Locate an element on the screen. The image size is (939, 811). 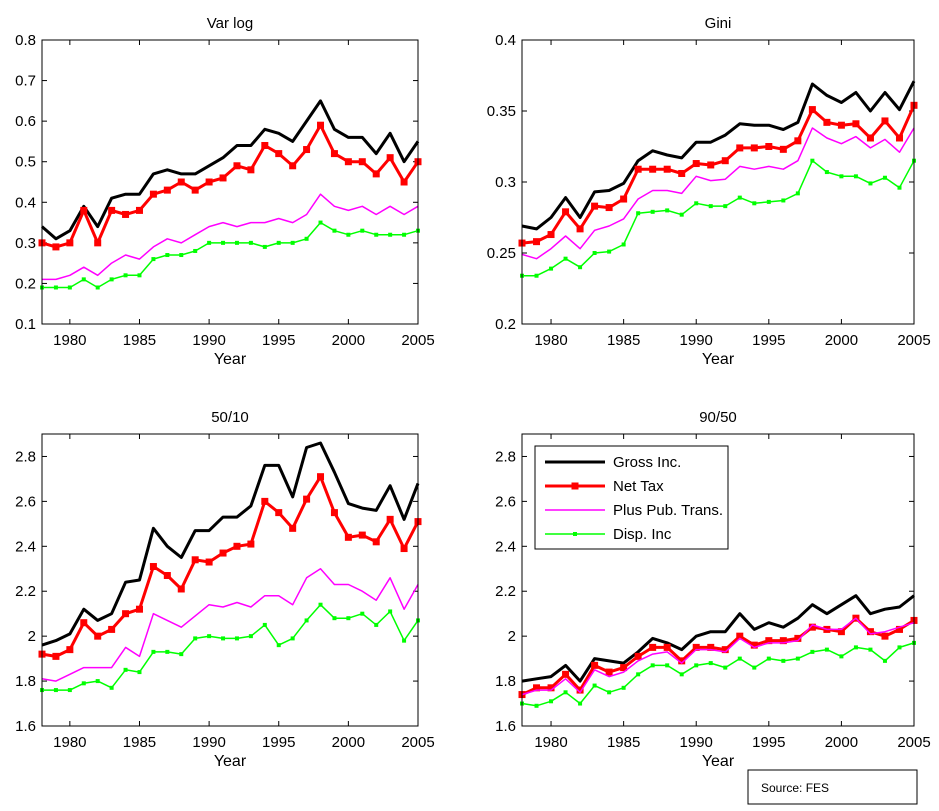
legend-marker is located at coordinates (575, 486).